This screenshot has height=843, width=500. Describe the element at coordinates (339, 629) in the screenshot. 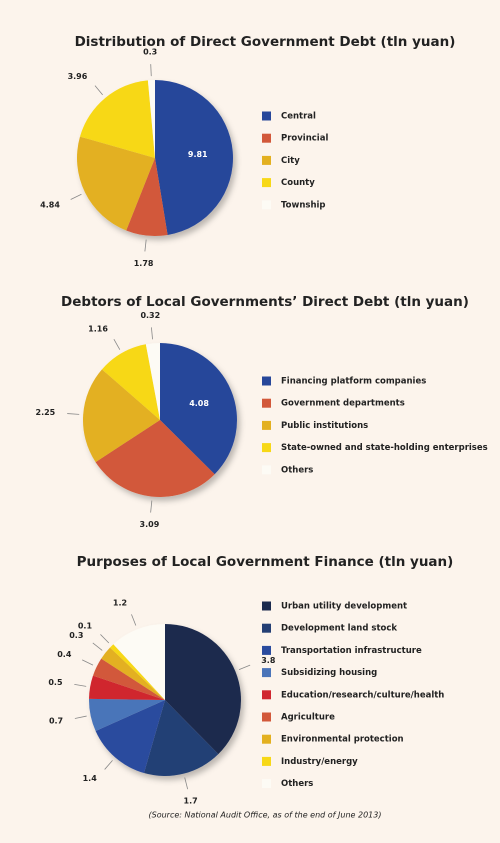

I see `legend-label: Development land stock` at that location.